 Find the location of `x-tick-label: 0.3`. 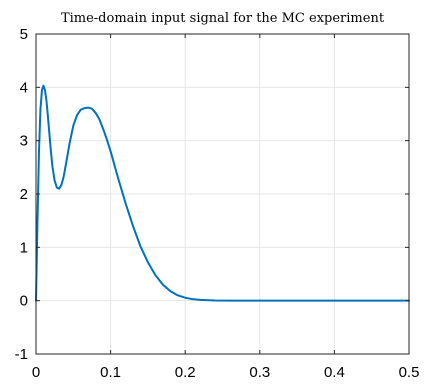

x-tick-label: 0.3 is located at coordinates (259, 372).